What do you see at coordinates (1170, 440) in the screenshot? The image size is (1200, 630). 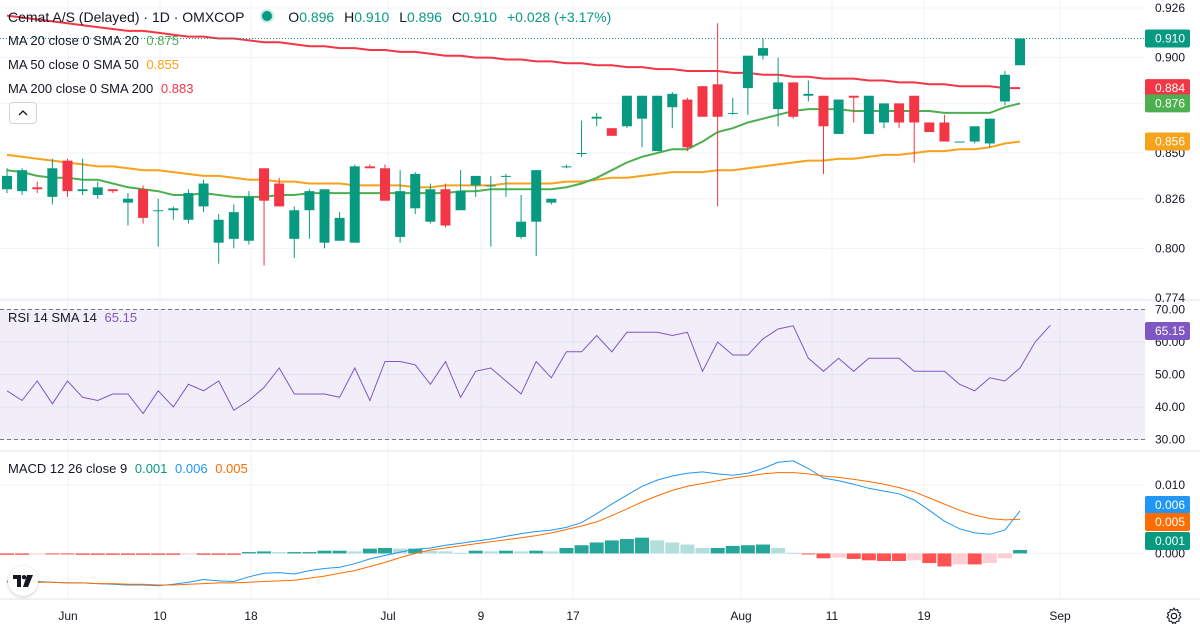 I see `rsi-tick-label: 30.00` at bounding box center [1170, 440].